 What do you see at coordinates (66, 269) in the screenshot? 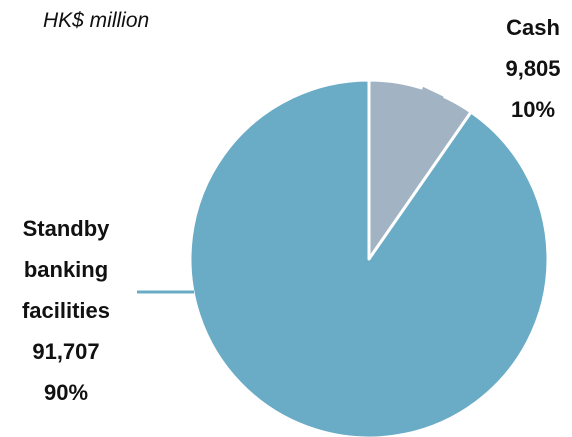
I see `data-label-category: banking` at bounding box center [66, 269].